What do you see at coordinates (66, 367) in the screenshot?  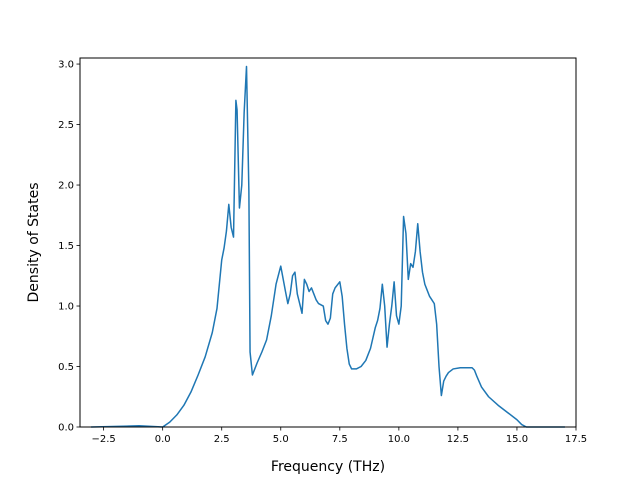 I see `y-tick-label: 0.5` at bounding box center [66, 367].